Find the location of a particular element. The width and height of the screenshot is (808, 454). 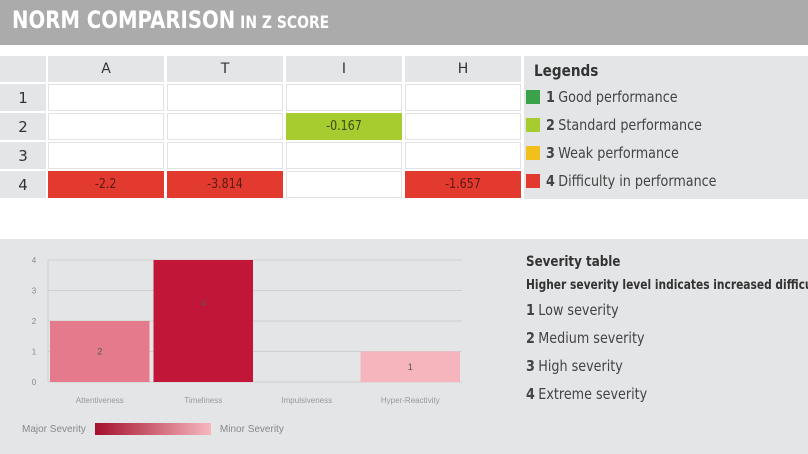

row-header-label: 4 is located at coordinates (23, 184).